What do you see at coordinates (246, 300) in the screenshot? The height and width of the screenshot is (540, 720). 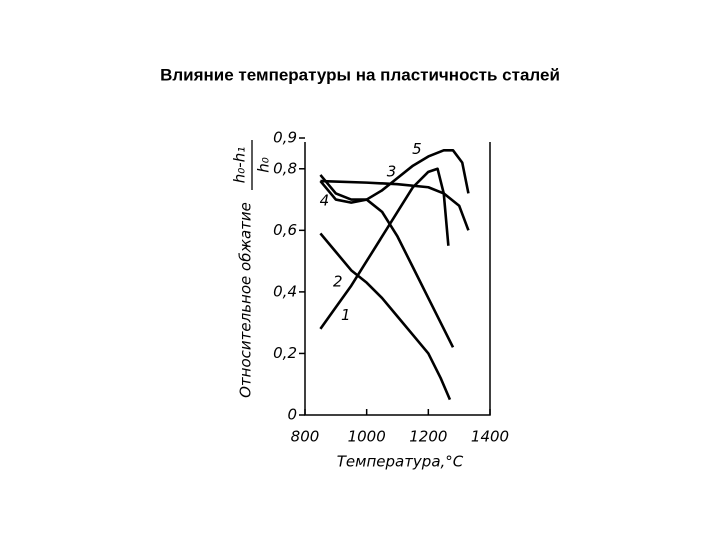 I see `y-axis-label: Относительное обжатие` at bounding box center [246, 300].